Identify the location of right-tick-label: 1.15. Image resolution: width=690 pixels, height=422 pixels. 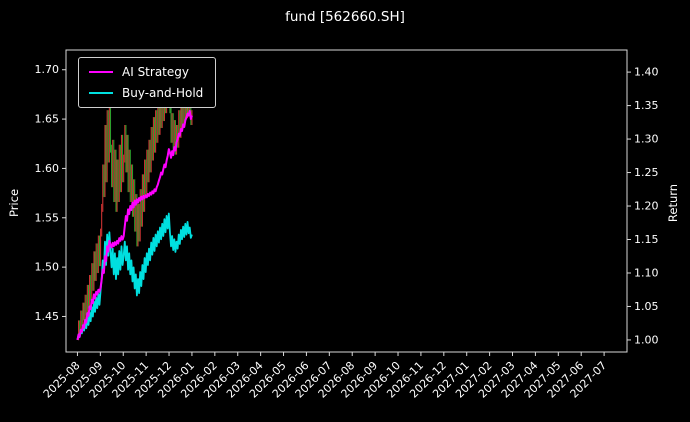
(646, 239).